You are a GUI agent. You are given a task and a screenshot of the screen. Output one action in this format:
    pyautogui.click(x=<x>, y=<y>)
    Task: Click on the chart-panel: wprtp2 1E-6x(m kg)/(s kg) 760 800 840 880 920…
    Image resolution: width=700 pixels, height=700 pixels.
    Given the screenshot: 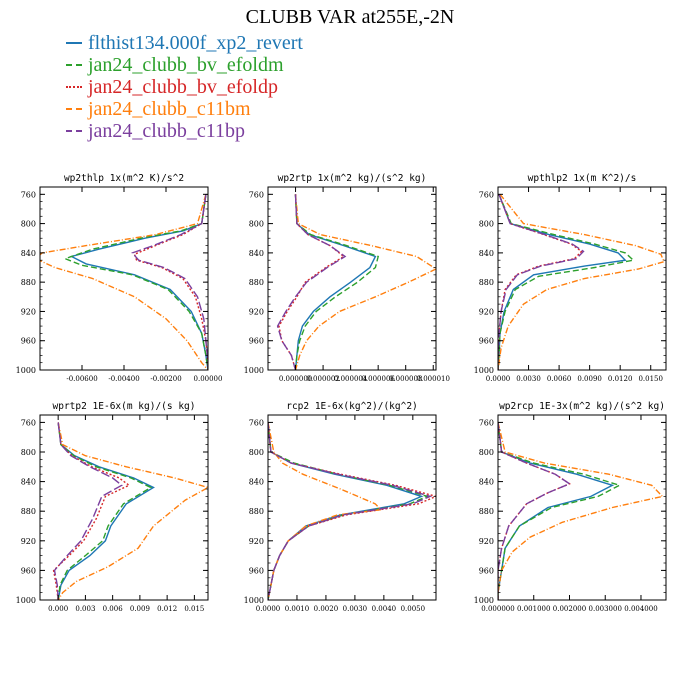 What is the action you would take?
    pyautogui.click(x=112, y=507)
    